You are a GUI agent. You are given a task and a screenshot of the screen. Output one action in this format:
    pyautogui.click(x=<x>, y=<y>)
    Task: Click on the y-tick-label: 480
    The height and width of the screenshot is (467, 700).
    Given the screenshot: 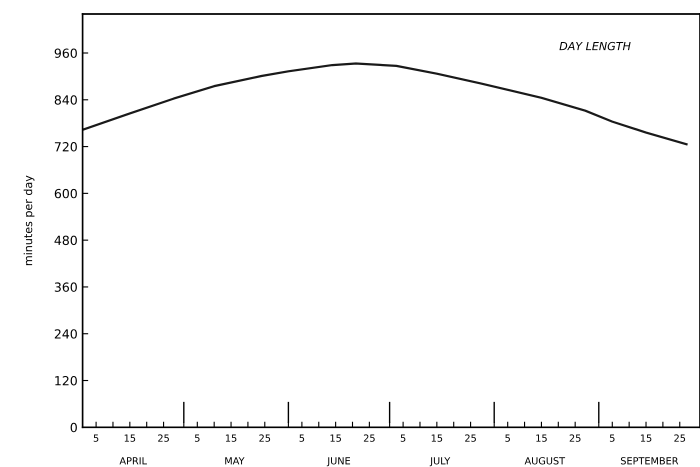 What is the action you would take?
    pyautogui.click(x=65, y=241)
    